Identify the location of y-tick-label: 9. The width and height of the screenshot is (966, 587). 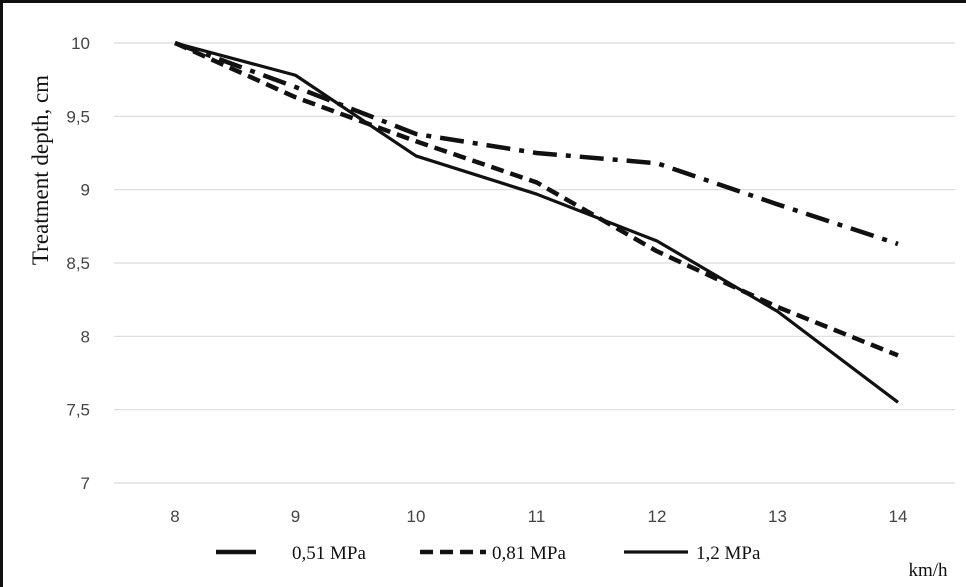
(85, 190).